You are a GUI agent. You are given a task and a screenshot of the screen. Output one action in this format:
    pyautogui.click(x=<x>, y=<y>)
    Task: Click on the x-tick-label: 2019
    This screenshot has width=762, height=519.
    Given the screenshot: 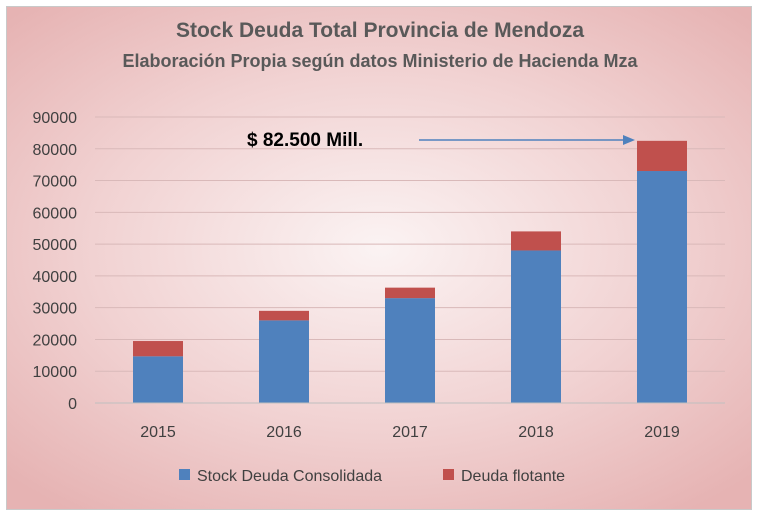 What is the action you would take?
    pyautogui.click(x=662, y=432)
    